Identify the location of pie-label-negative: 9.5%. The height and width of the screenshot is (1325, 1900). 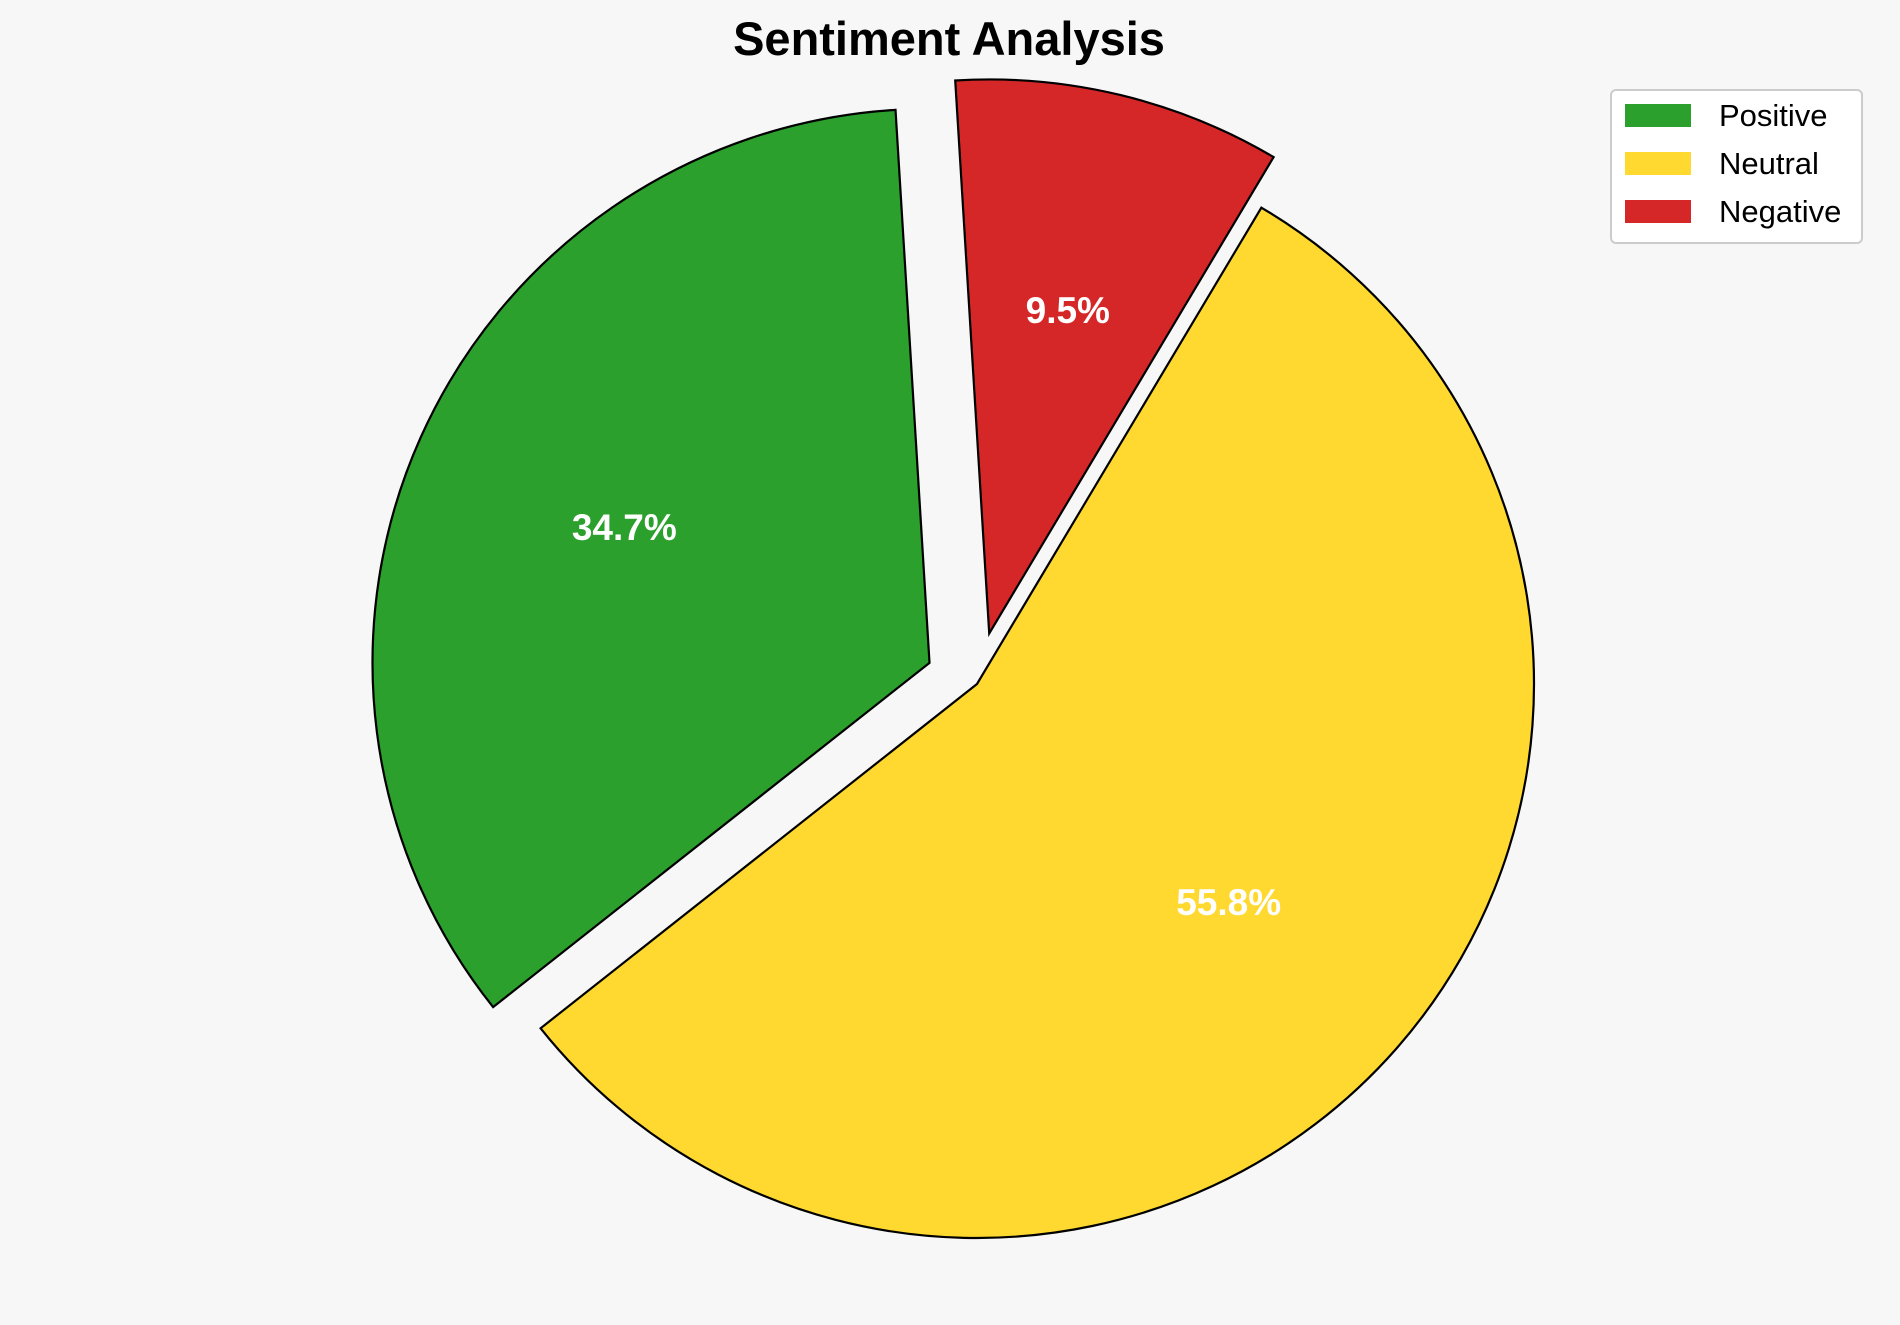
(1068, 310).